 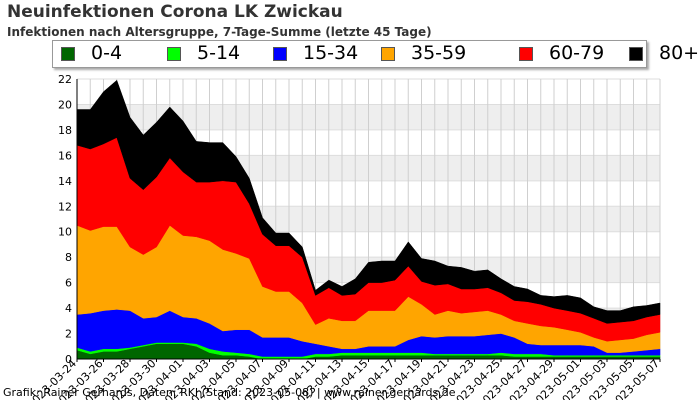 I want to click on legend-label: 15-34, so click(x=331, y=53).